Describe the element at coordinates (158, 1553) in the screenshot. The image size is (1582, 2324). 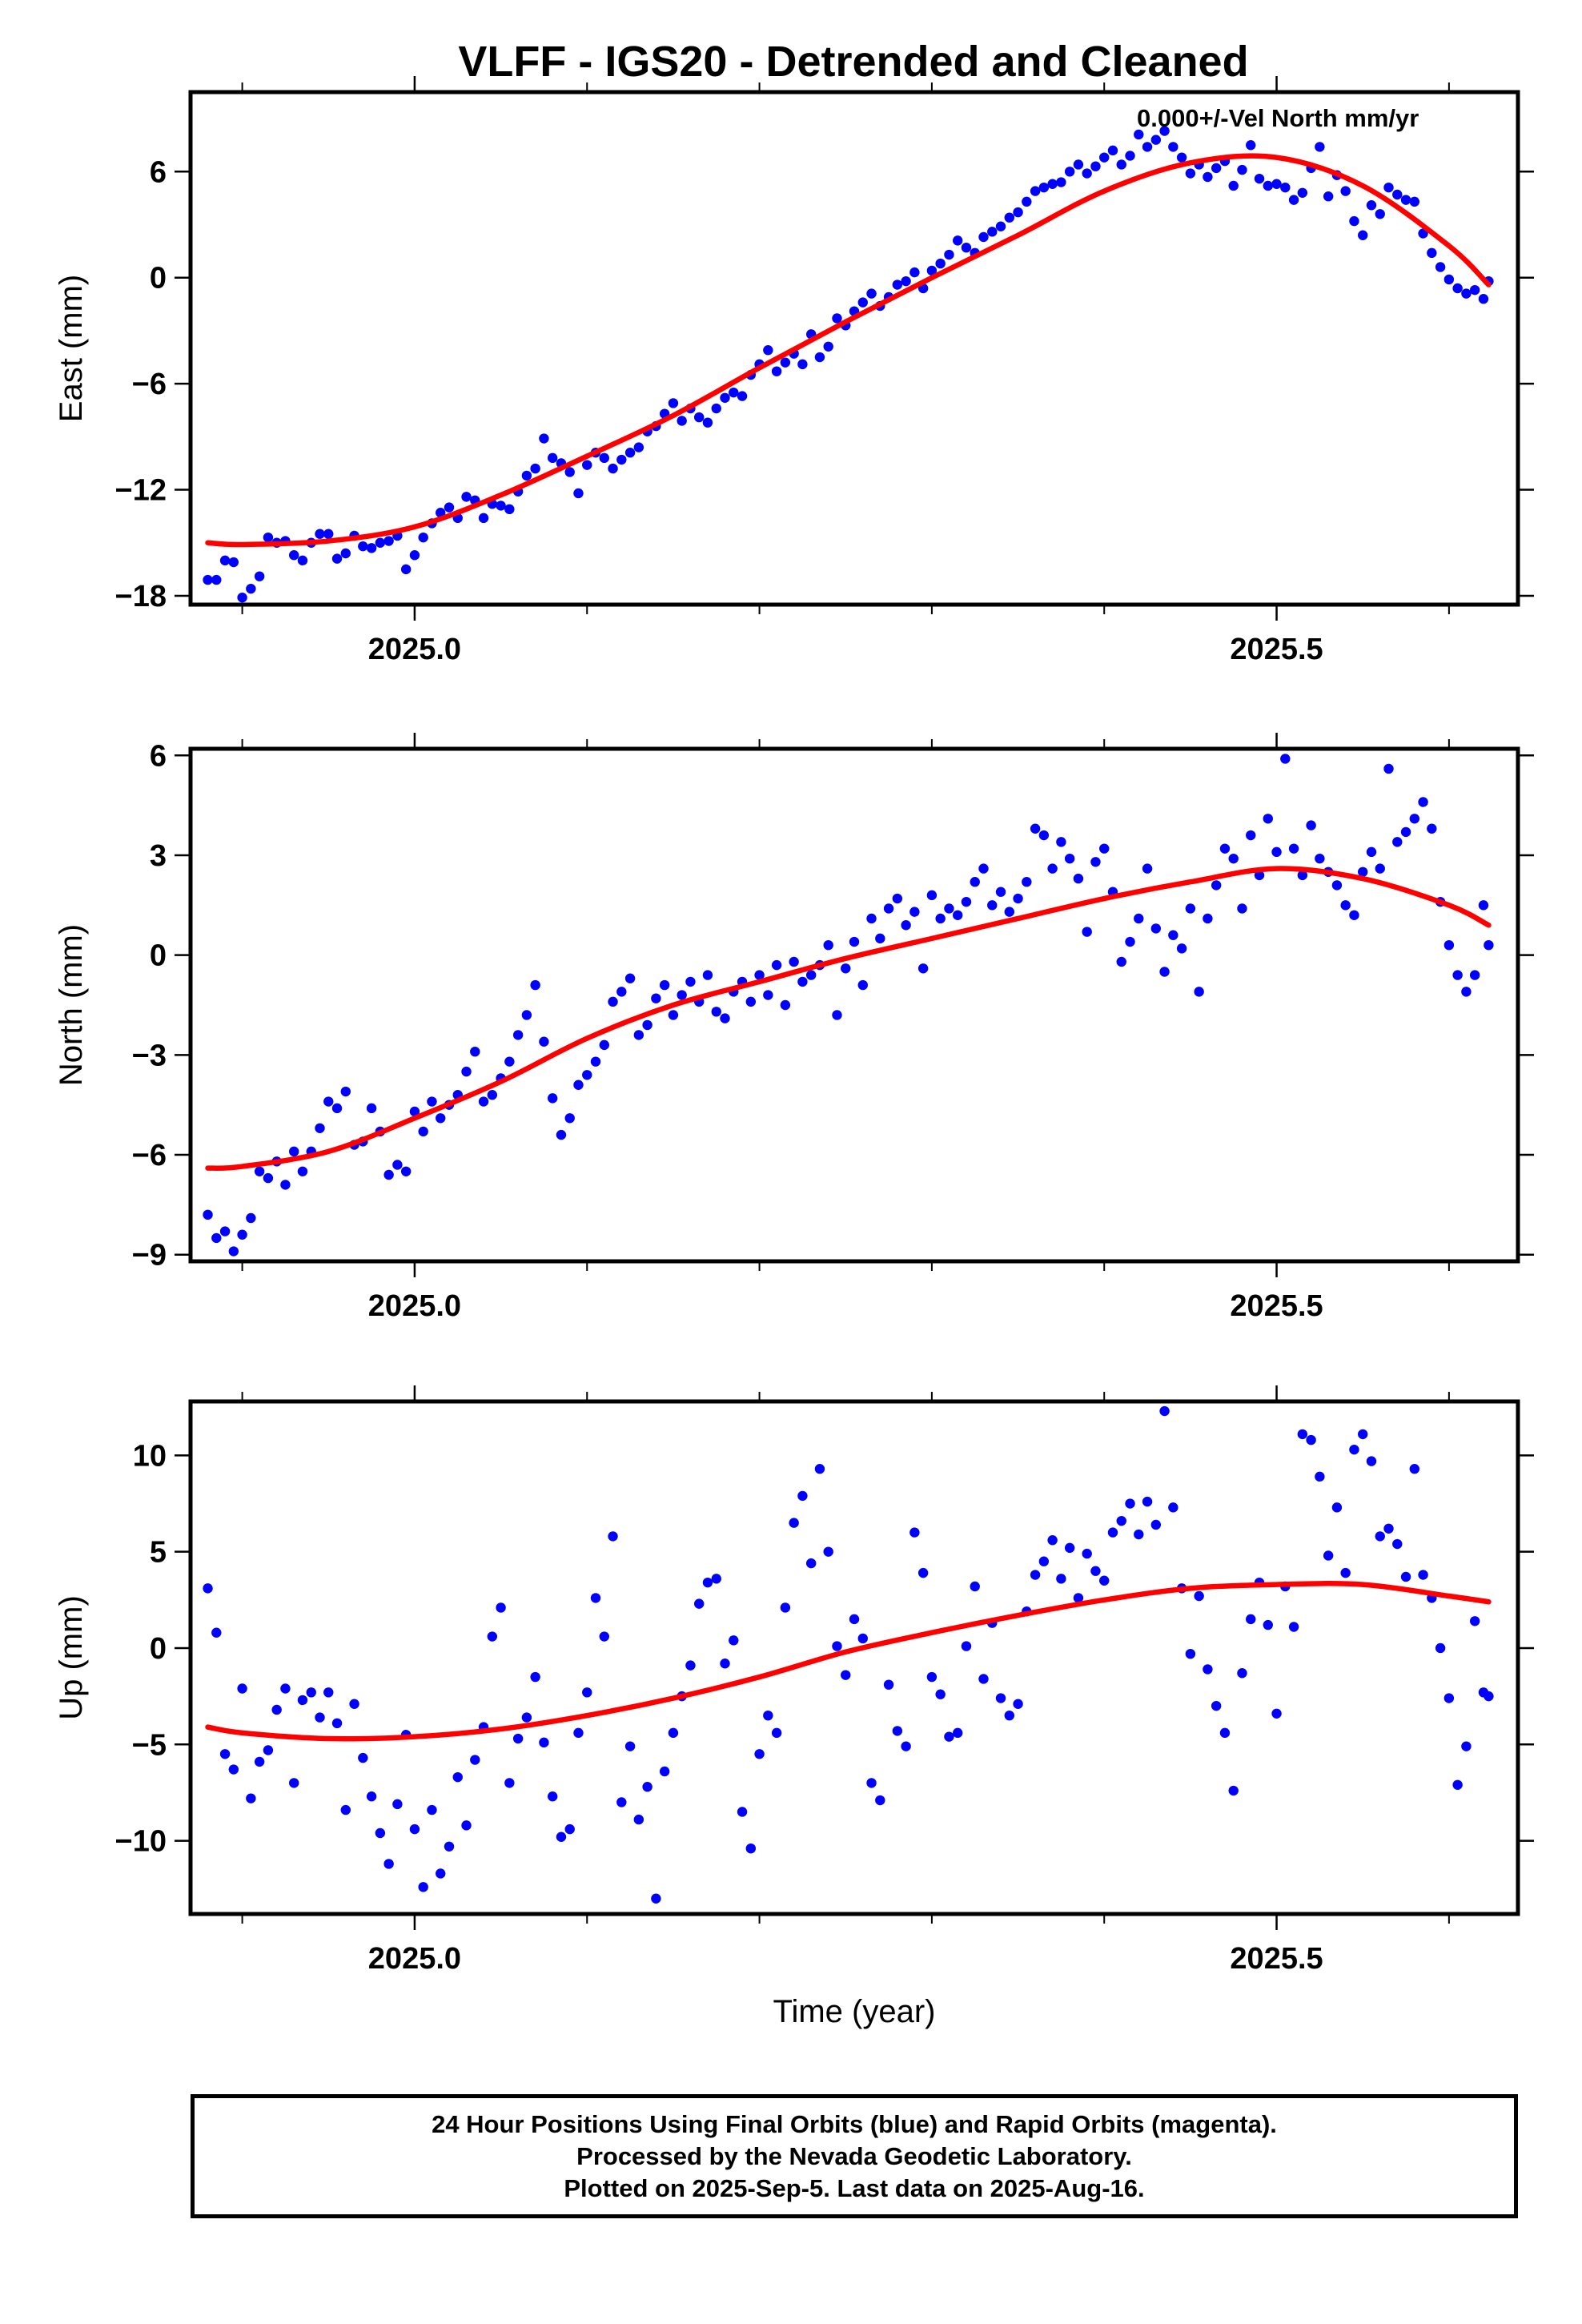
I see `up-y-tick-label: 5` at that location.